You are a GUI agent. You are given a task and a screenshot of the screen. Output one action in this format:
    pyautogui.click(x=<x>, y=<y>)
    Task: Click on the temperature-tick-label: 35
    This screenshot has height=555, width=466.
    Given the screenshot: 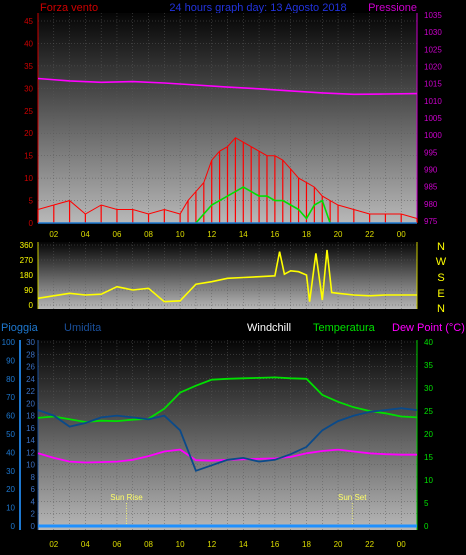 What is the action you would take?
    pyautogui.click(x=428, y=365)
    